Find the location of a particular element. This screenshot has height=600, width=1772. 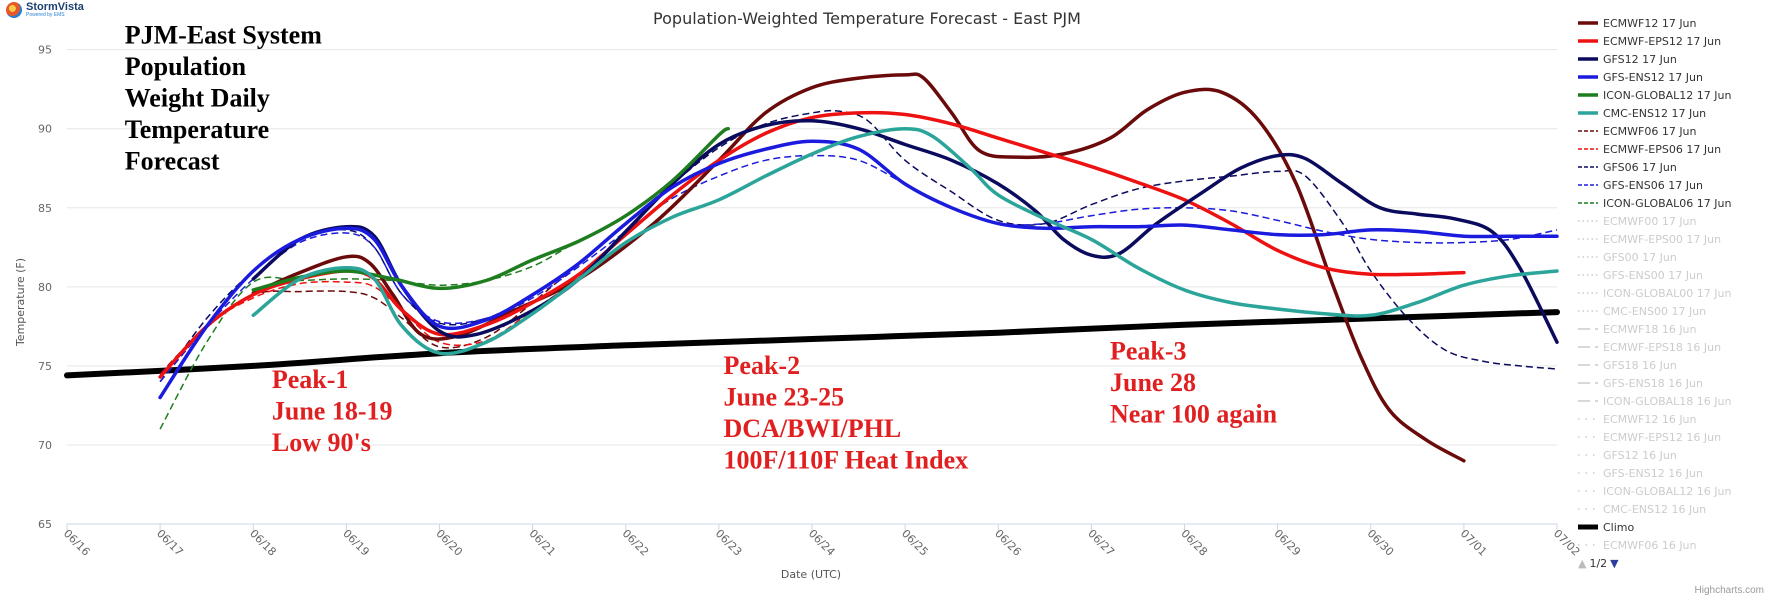

legend-item-icon-global18-16-jun: ICON-GLOBAL18 16 Jun is located at coordinates (1673, 401).